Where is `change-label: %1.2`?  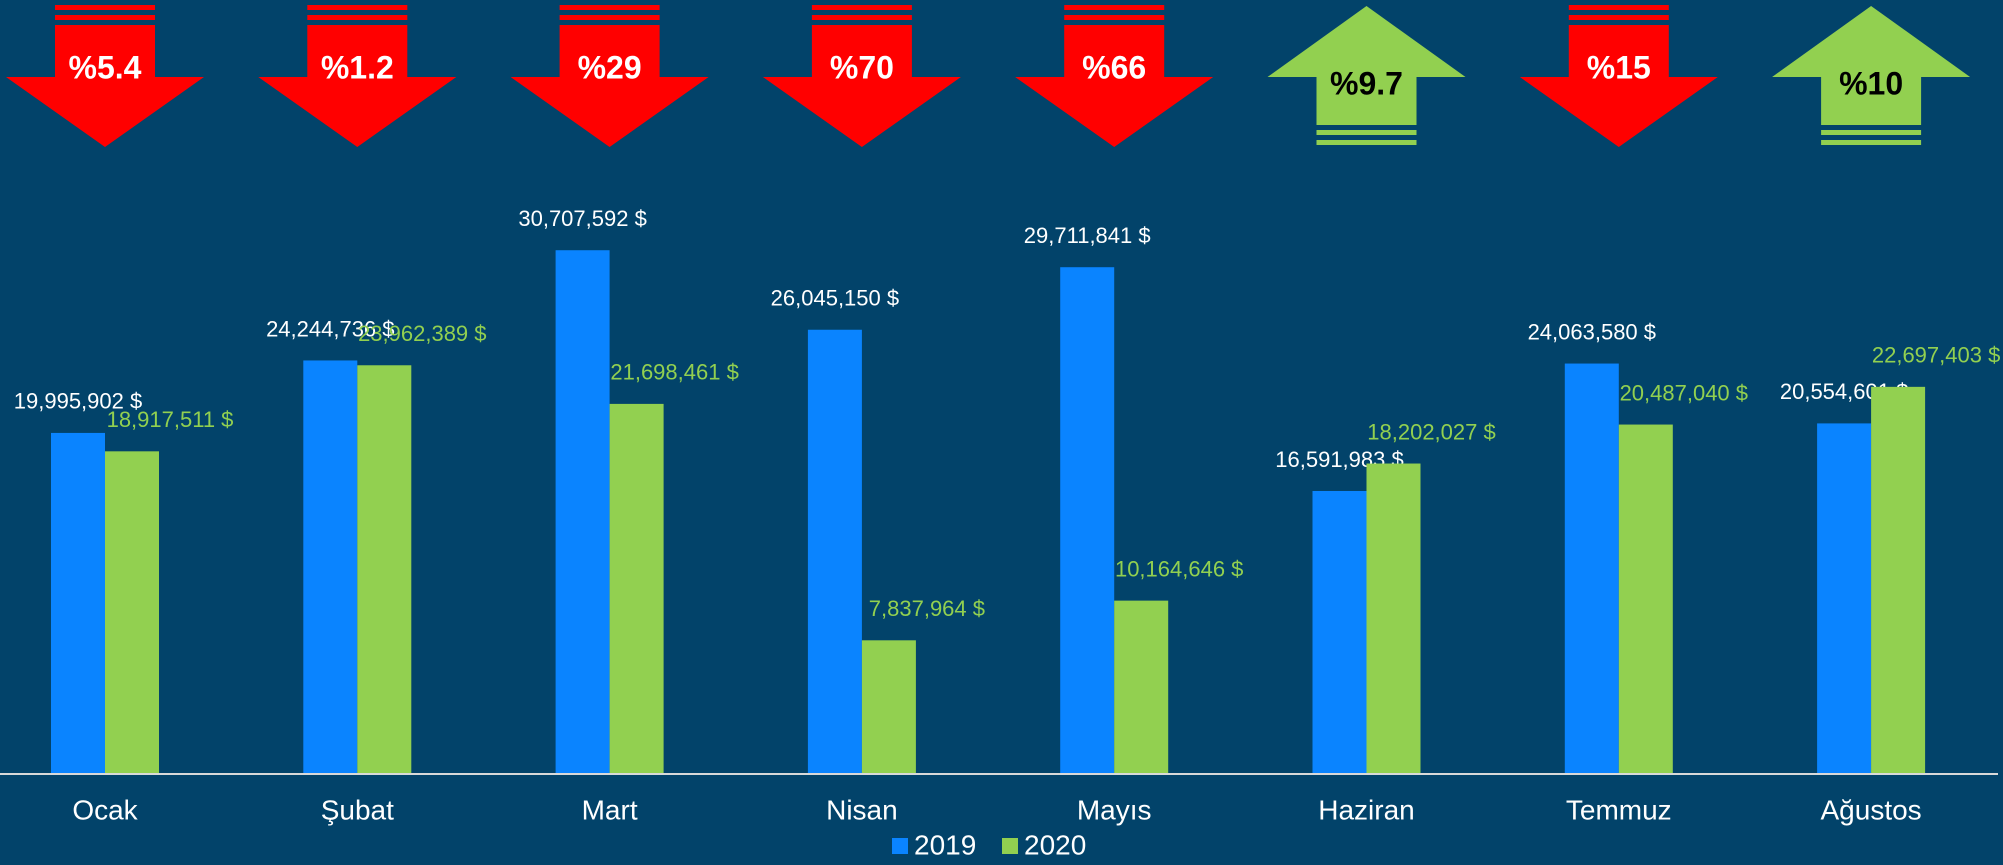 change-label: %1.2 is located at coordinates (357, 67).